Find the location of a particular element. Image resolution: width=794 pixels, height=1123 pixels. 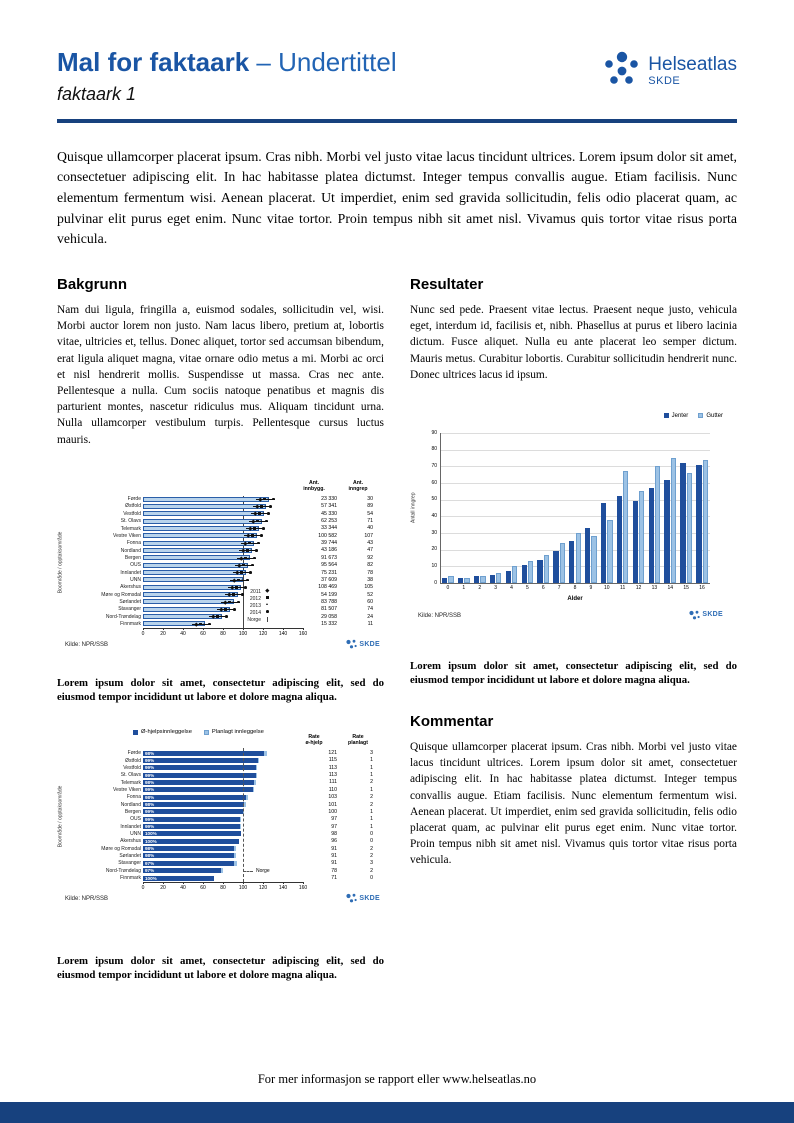

bar-jenter is located at coordinates (461, 580).